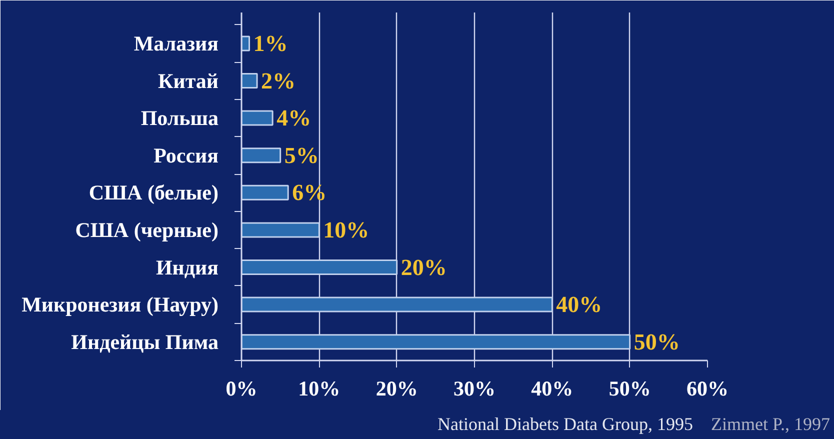 This screenshot has width=834, height=439. What do you see at coordinates (423, 267) in the screenshot?
I see `data-label: 20%` at bounding box center [423, 267].